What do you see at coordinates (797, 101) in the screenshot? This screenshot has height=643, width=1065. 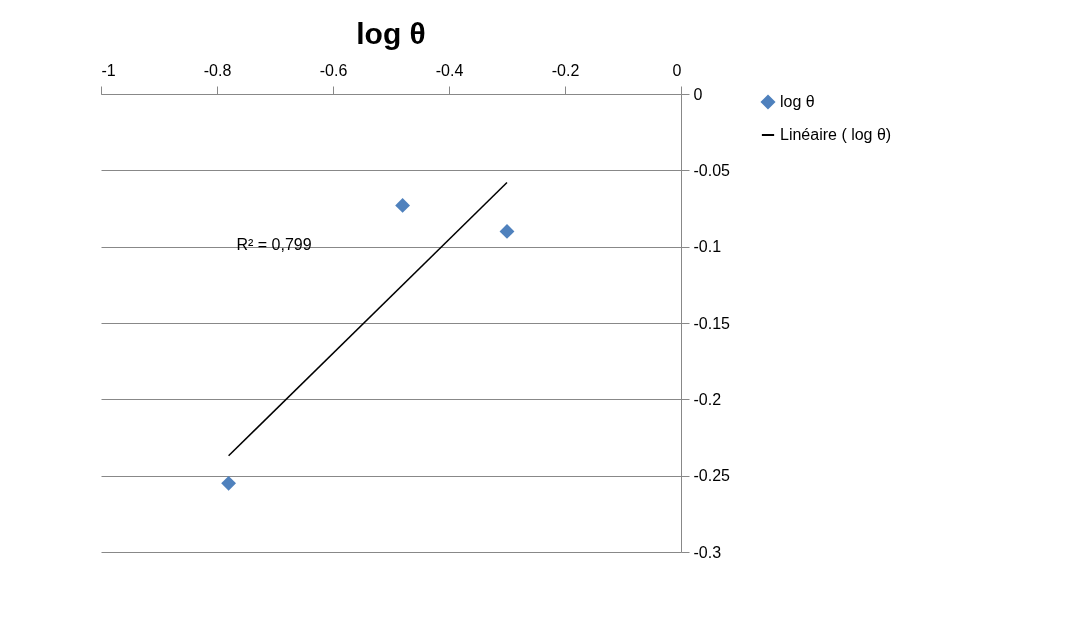 I see `legend-label: log θ` at bounding box center [797, 101].